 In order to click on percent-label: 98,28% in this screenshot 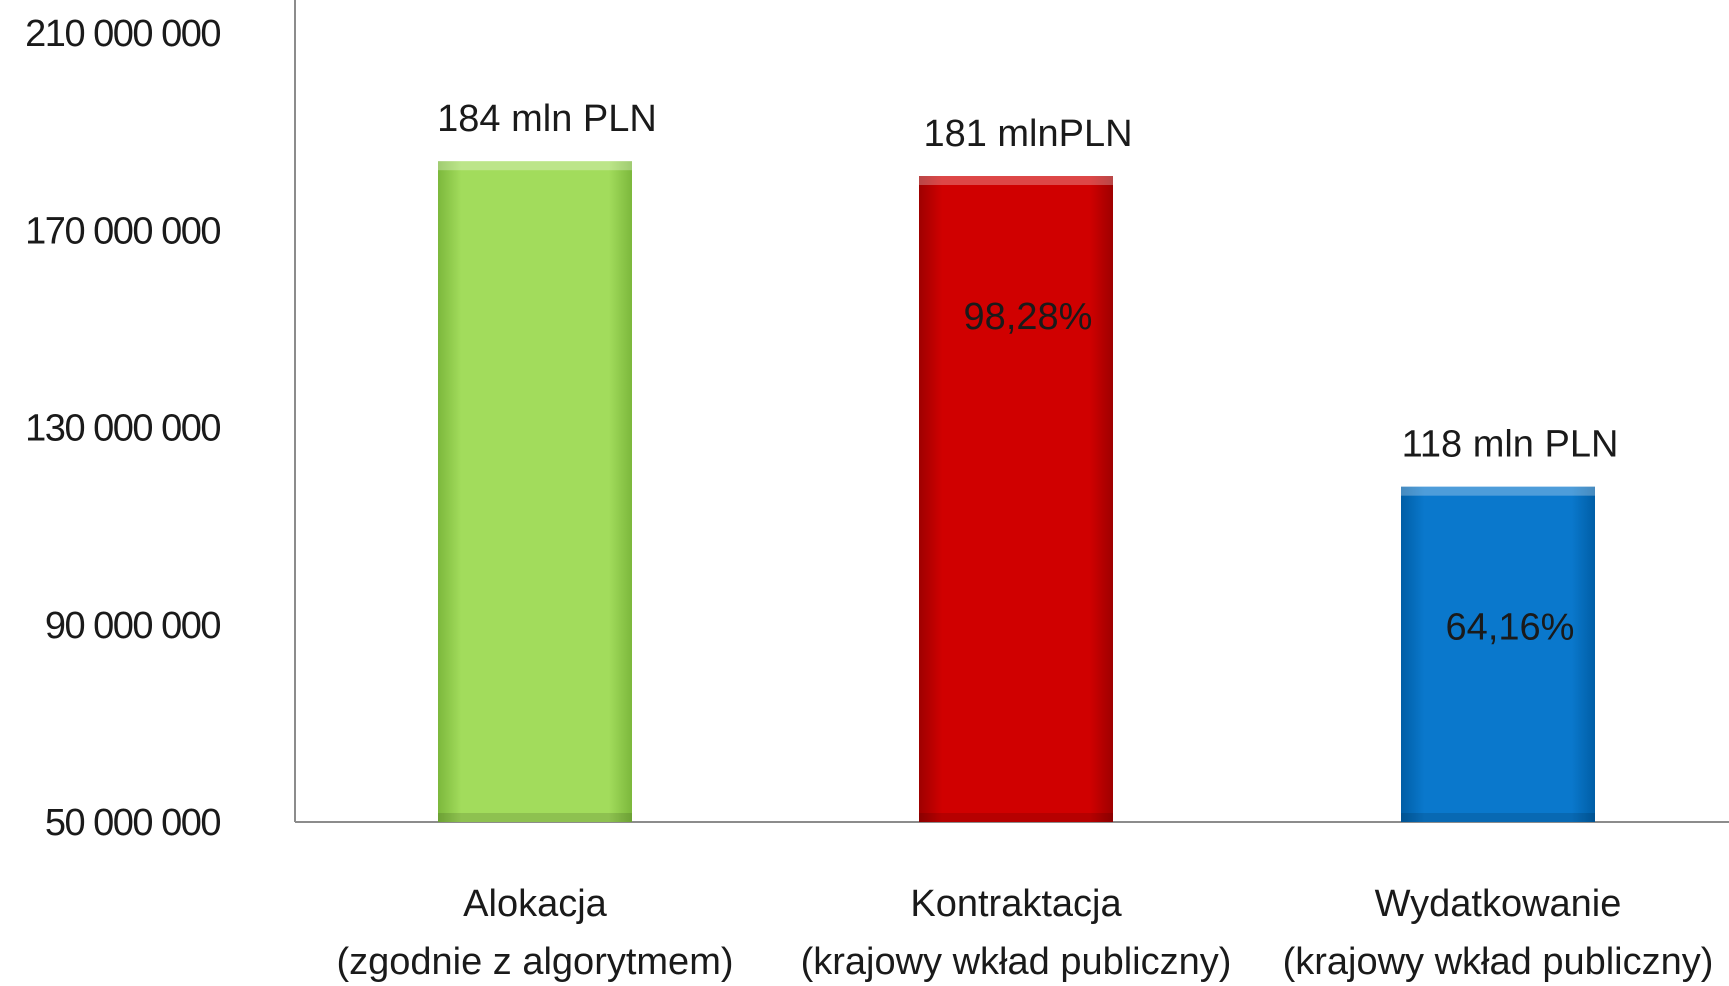, I will do `click(1028, 317)`.